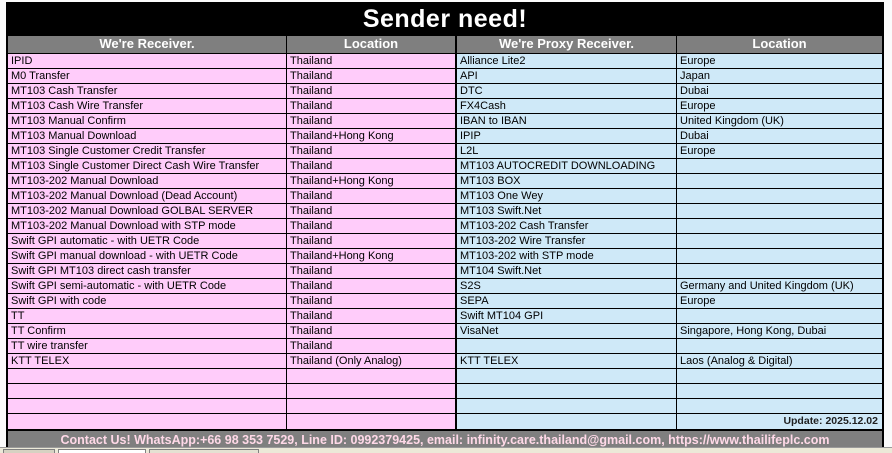 The image size is (892, 453). Describe the element at coordinates (147, 331) in the screenshot. I see `table-cell: TT Confirm` at that location.